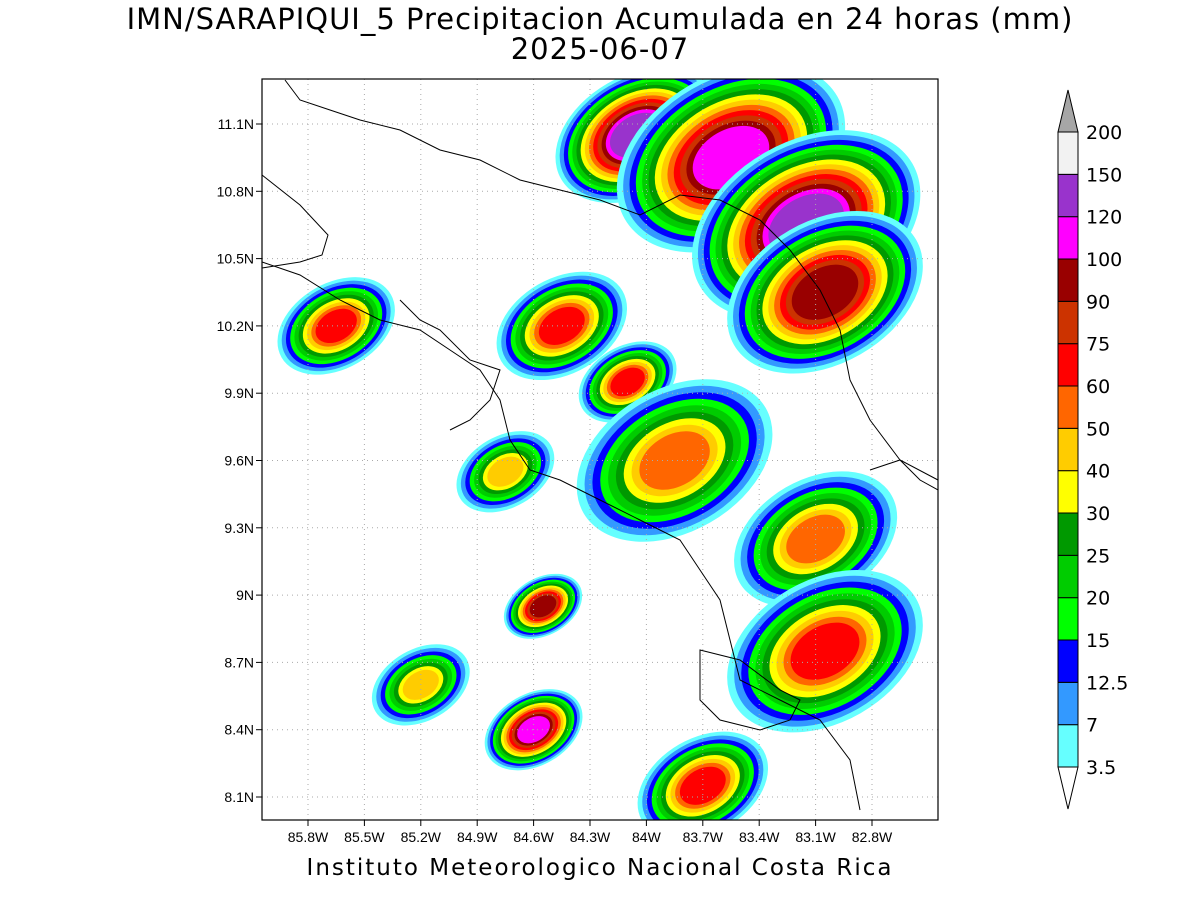 This screenshot has height=900, width=1200. I want to click on colorbar-label: 100, so click(1104, 260).